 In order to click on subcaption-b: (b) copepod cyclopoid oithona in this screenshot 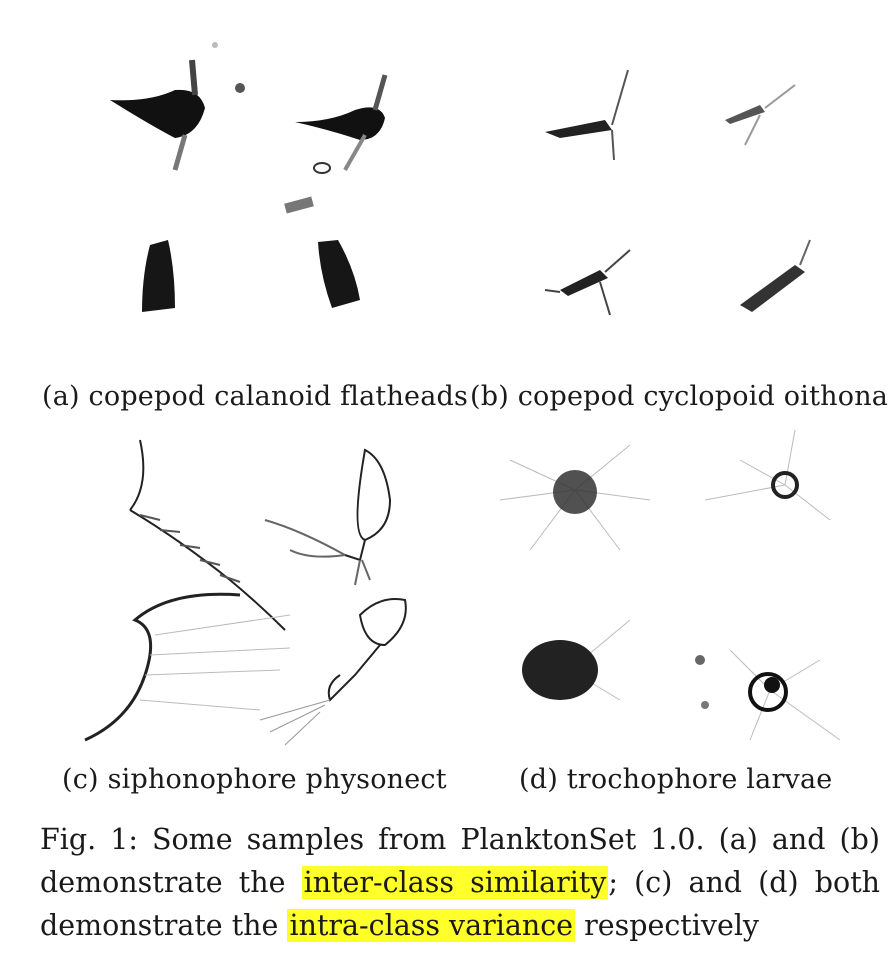, I will do `click(679, 396)`.